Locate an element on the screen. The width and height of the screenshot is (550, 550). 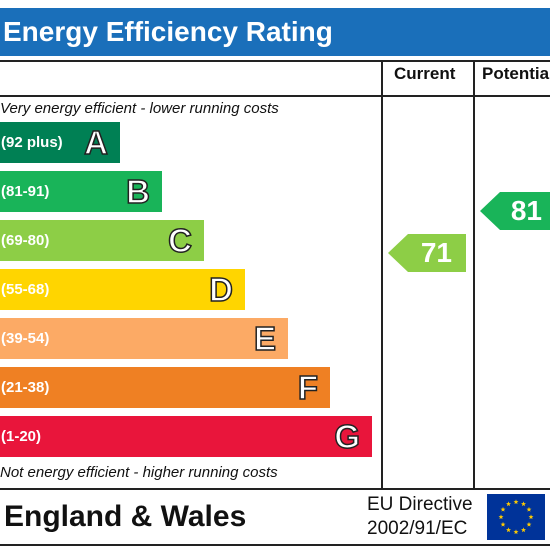
band-range-label: (39-54) is located at coordinates (25, 338).